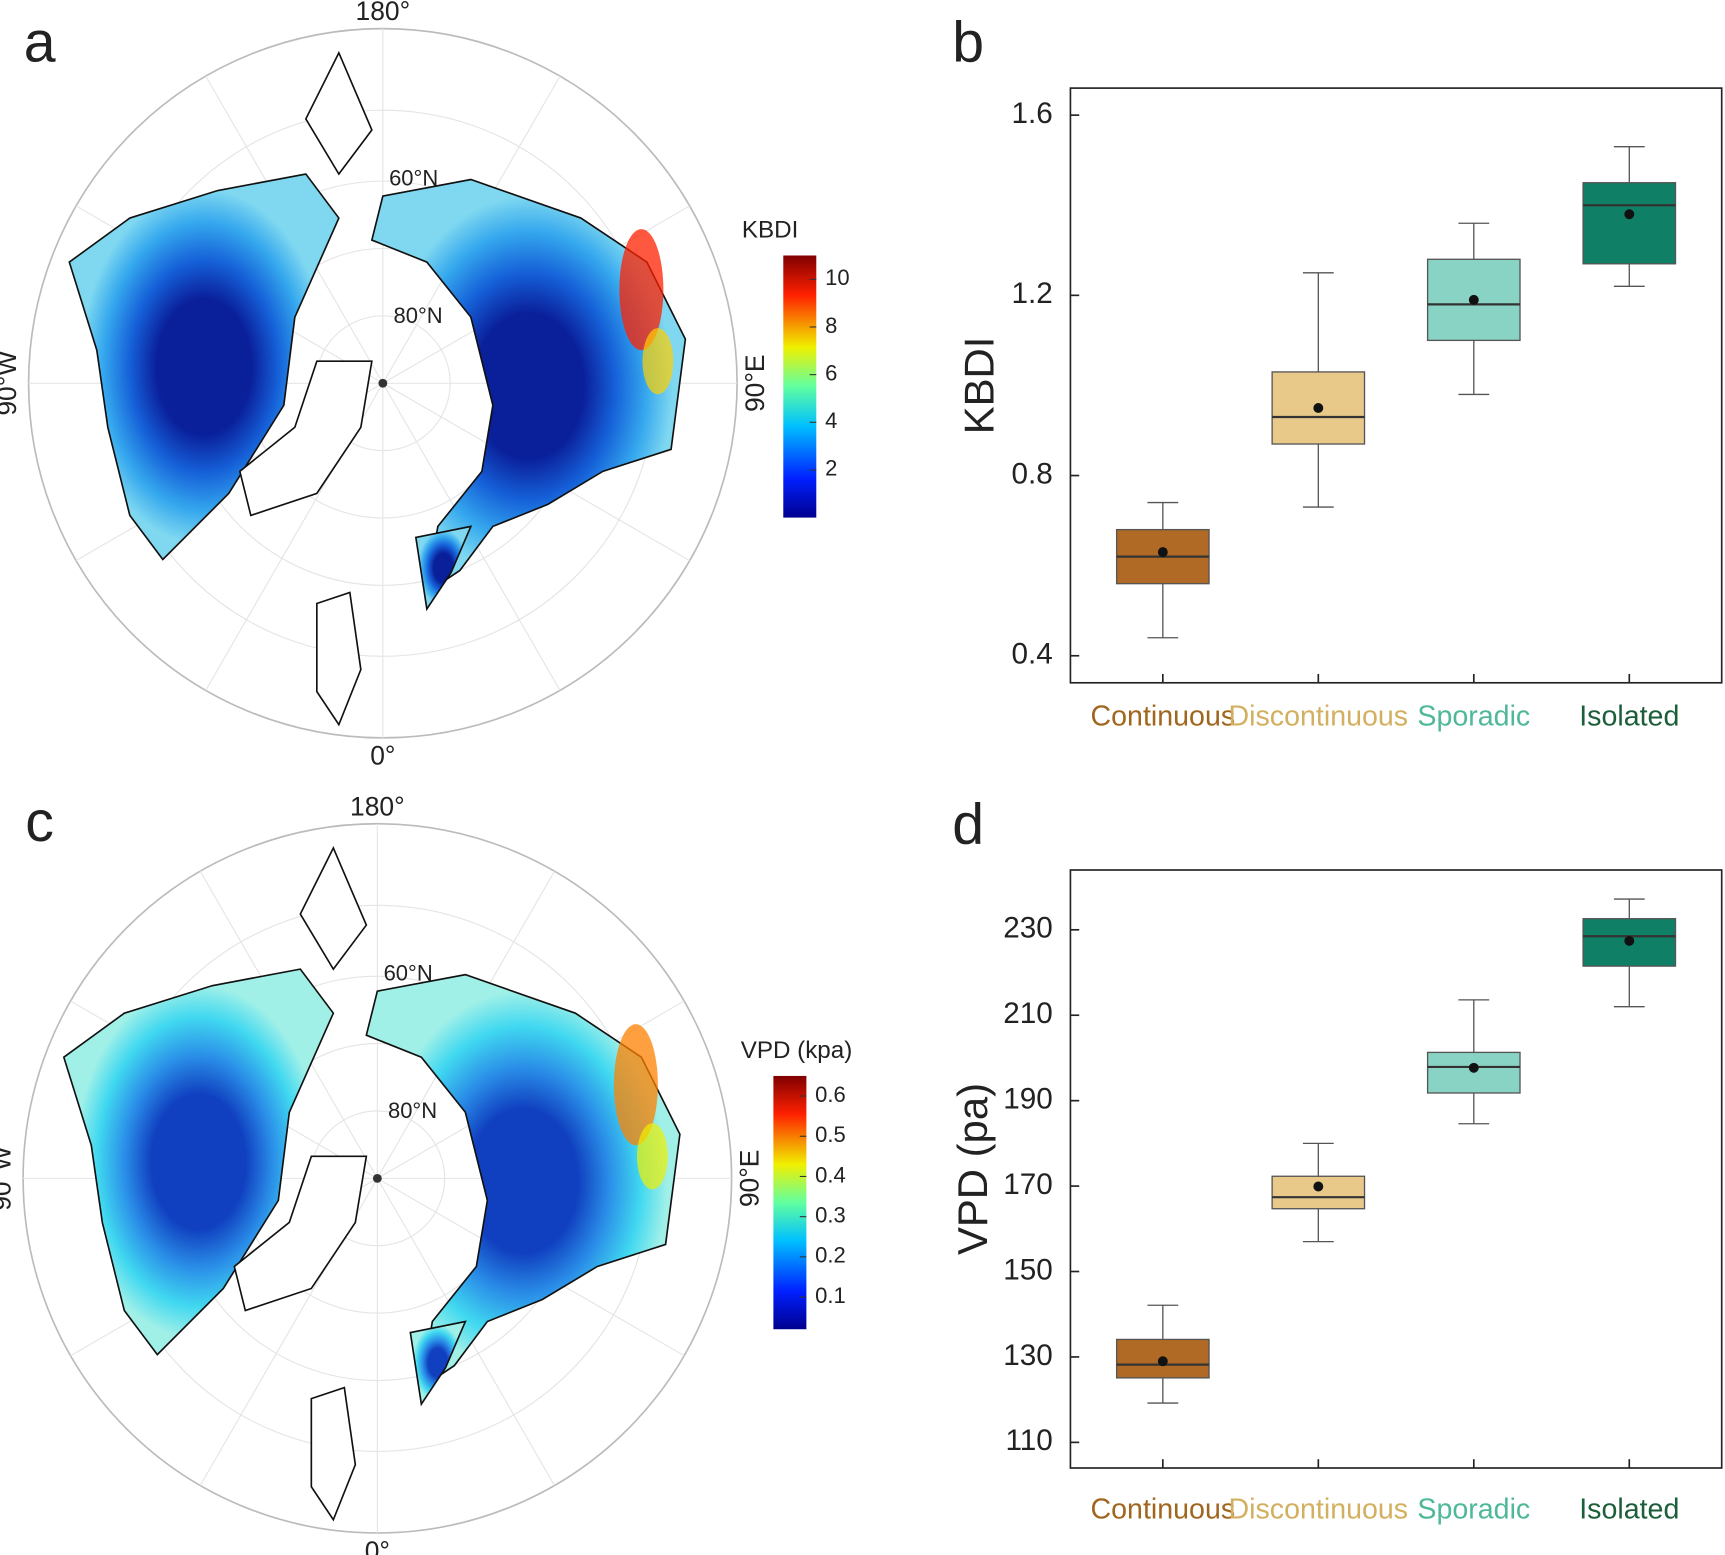 The image size is (1725, 1555). I want to click on y-tick-label: 110, so click(1028, 1440).